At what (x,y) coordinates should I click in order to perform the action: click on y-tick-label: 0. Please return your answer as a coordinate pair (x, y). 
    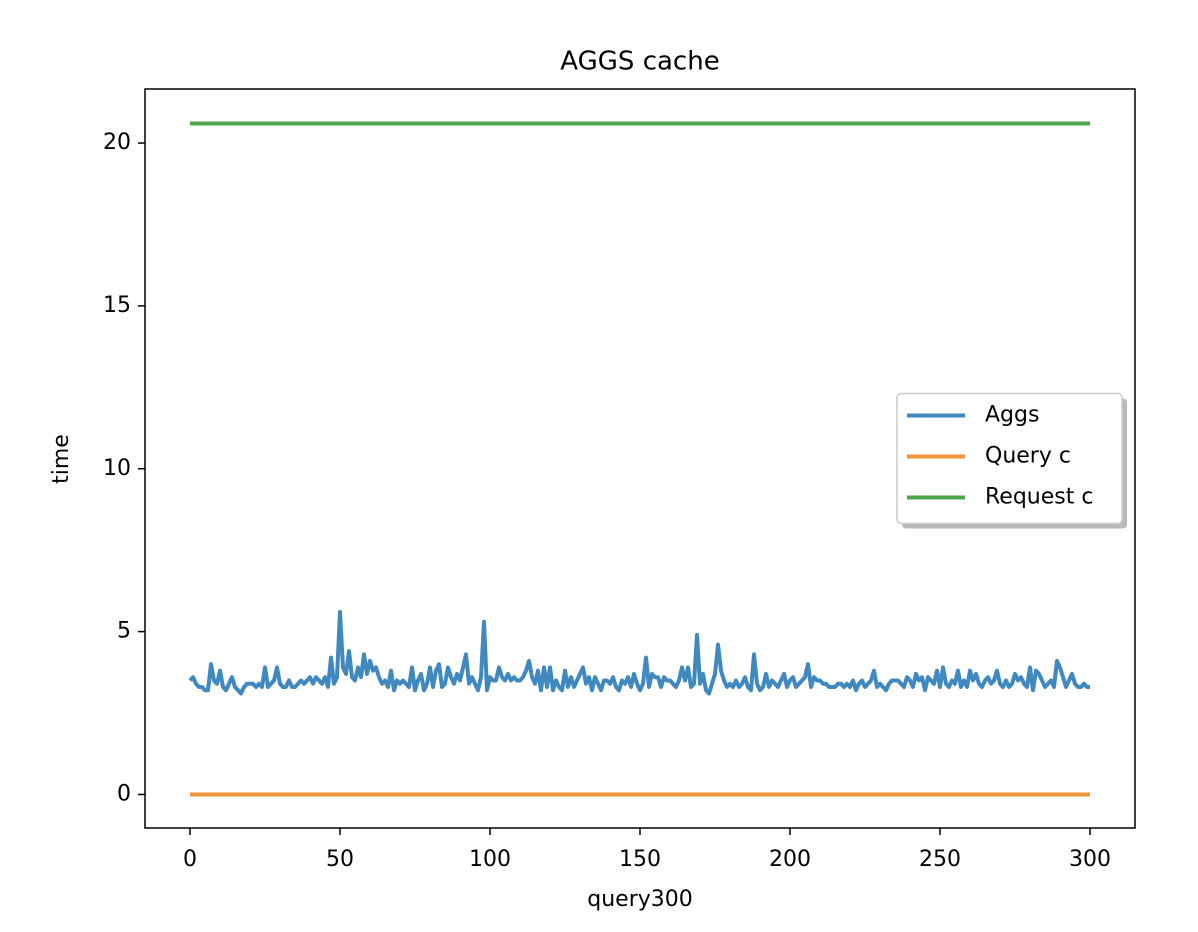
    Looking at the image, I should click on (124, 793).